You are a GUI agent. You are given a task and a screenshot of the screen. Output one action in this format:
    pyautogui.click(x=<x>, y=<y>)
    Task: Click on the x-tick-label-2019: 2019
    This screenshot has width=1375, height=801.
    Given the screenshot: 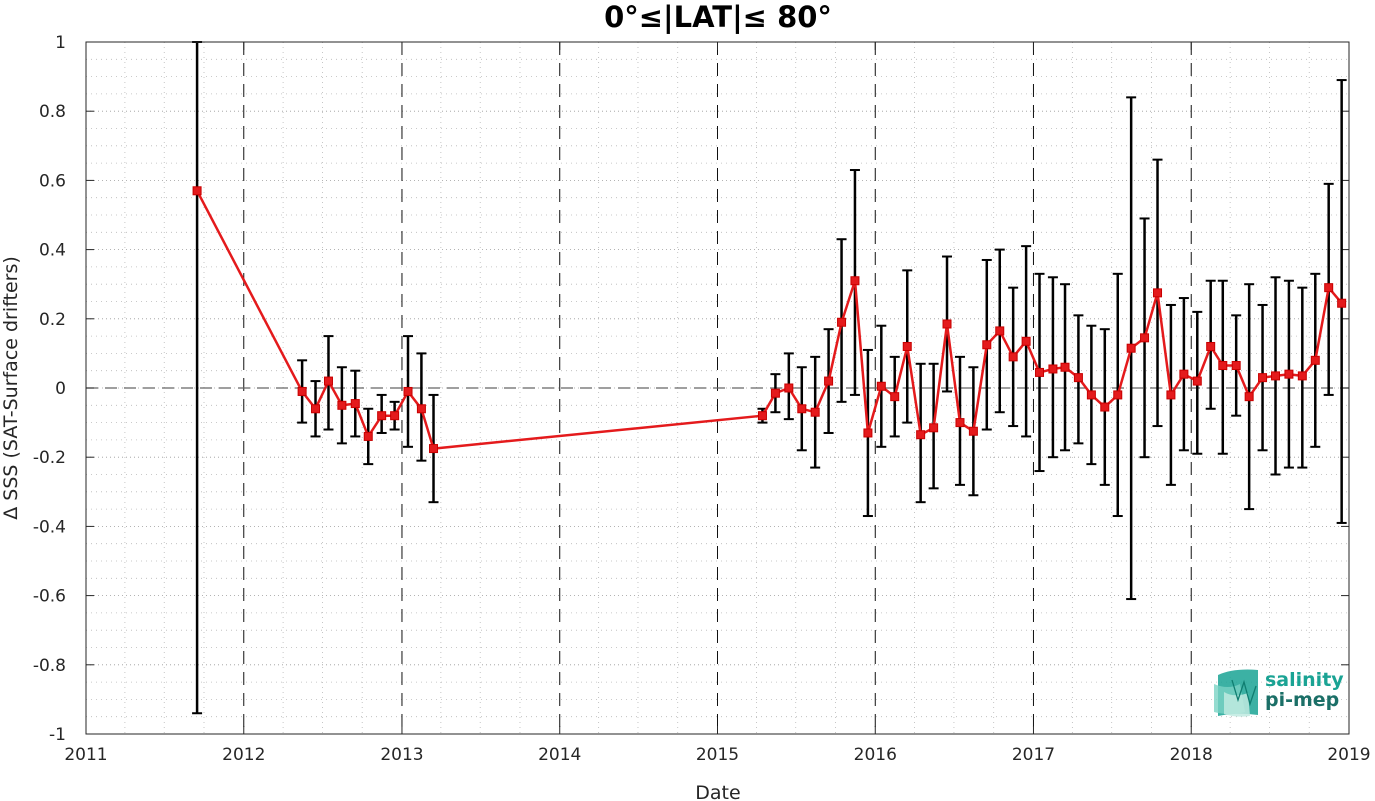 What is the action you would take?
    pyautogui.click(x=1348, y=755)
    